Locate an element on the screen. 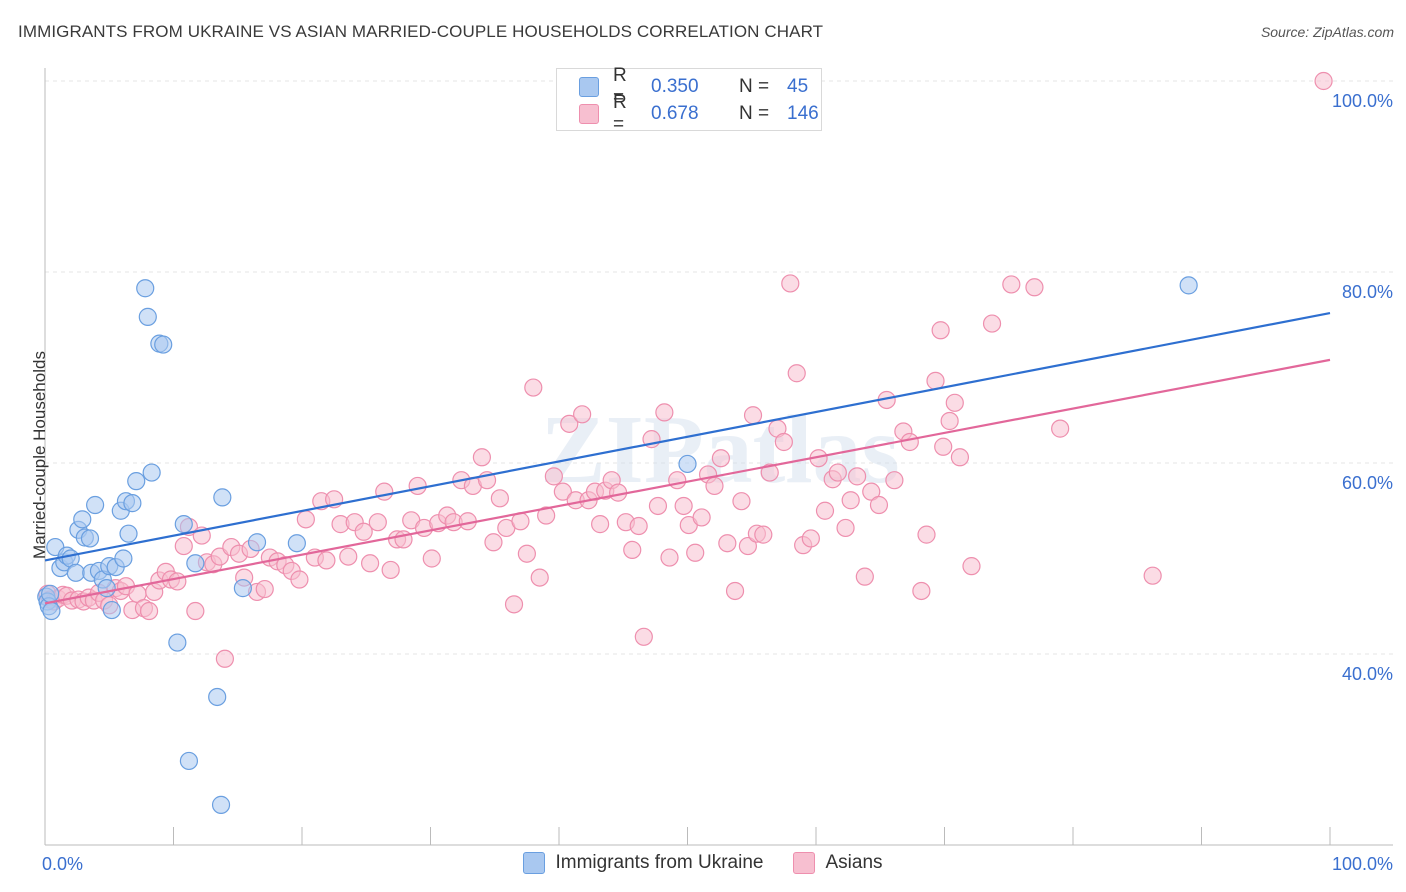 The image size is (1406, 892). legend-row-ukraine: R = 0.350 N = 45 is located at coordinates (694, 86).